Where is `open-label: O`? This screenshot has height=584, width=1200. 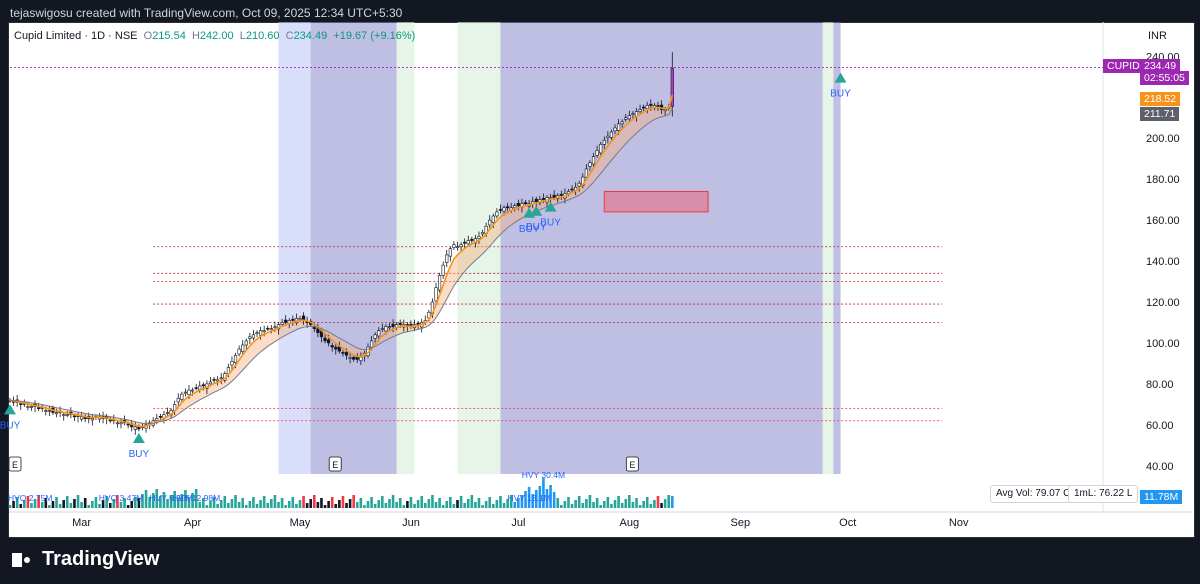 open-label: O is located at coordinates (148, 36).